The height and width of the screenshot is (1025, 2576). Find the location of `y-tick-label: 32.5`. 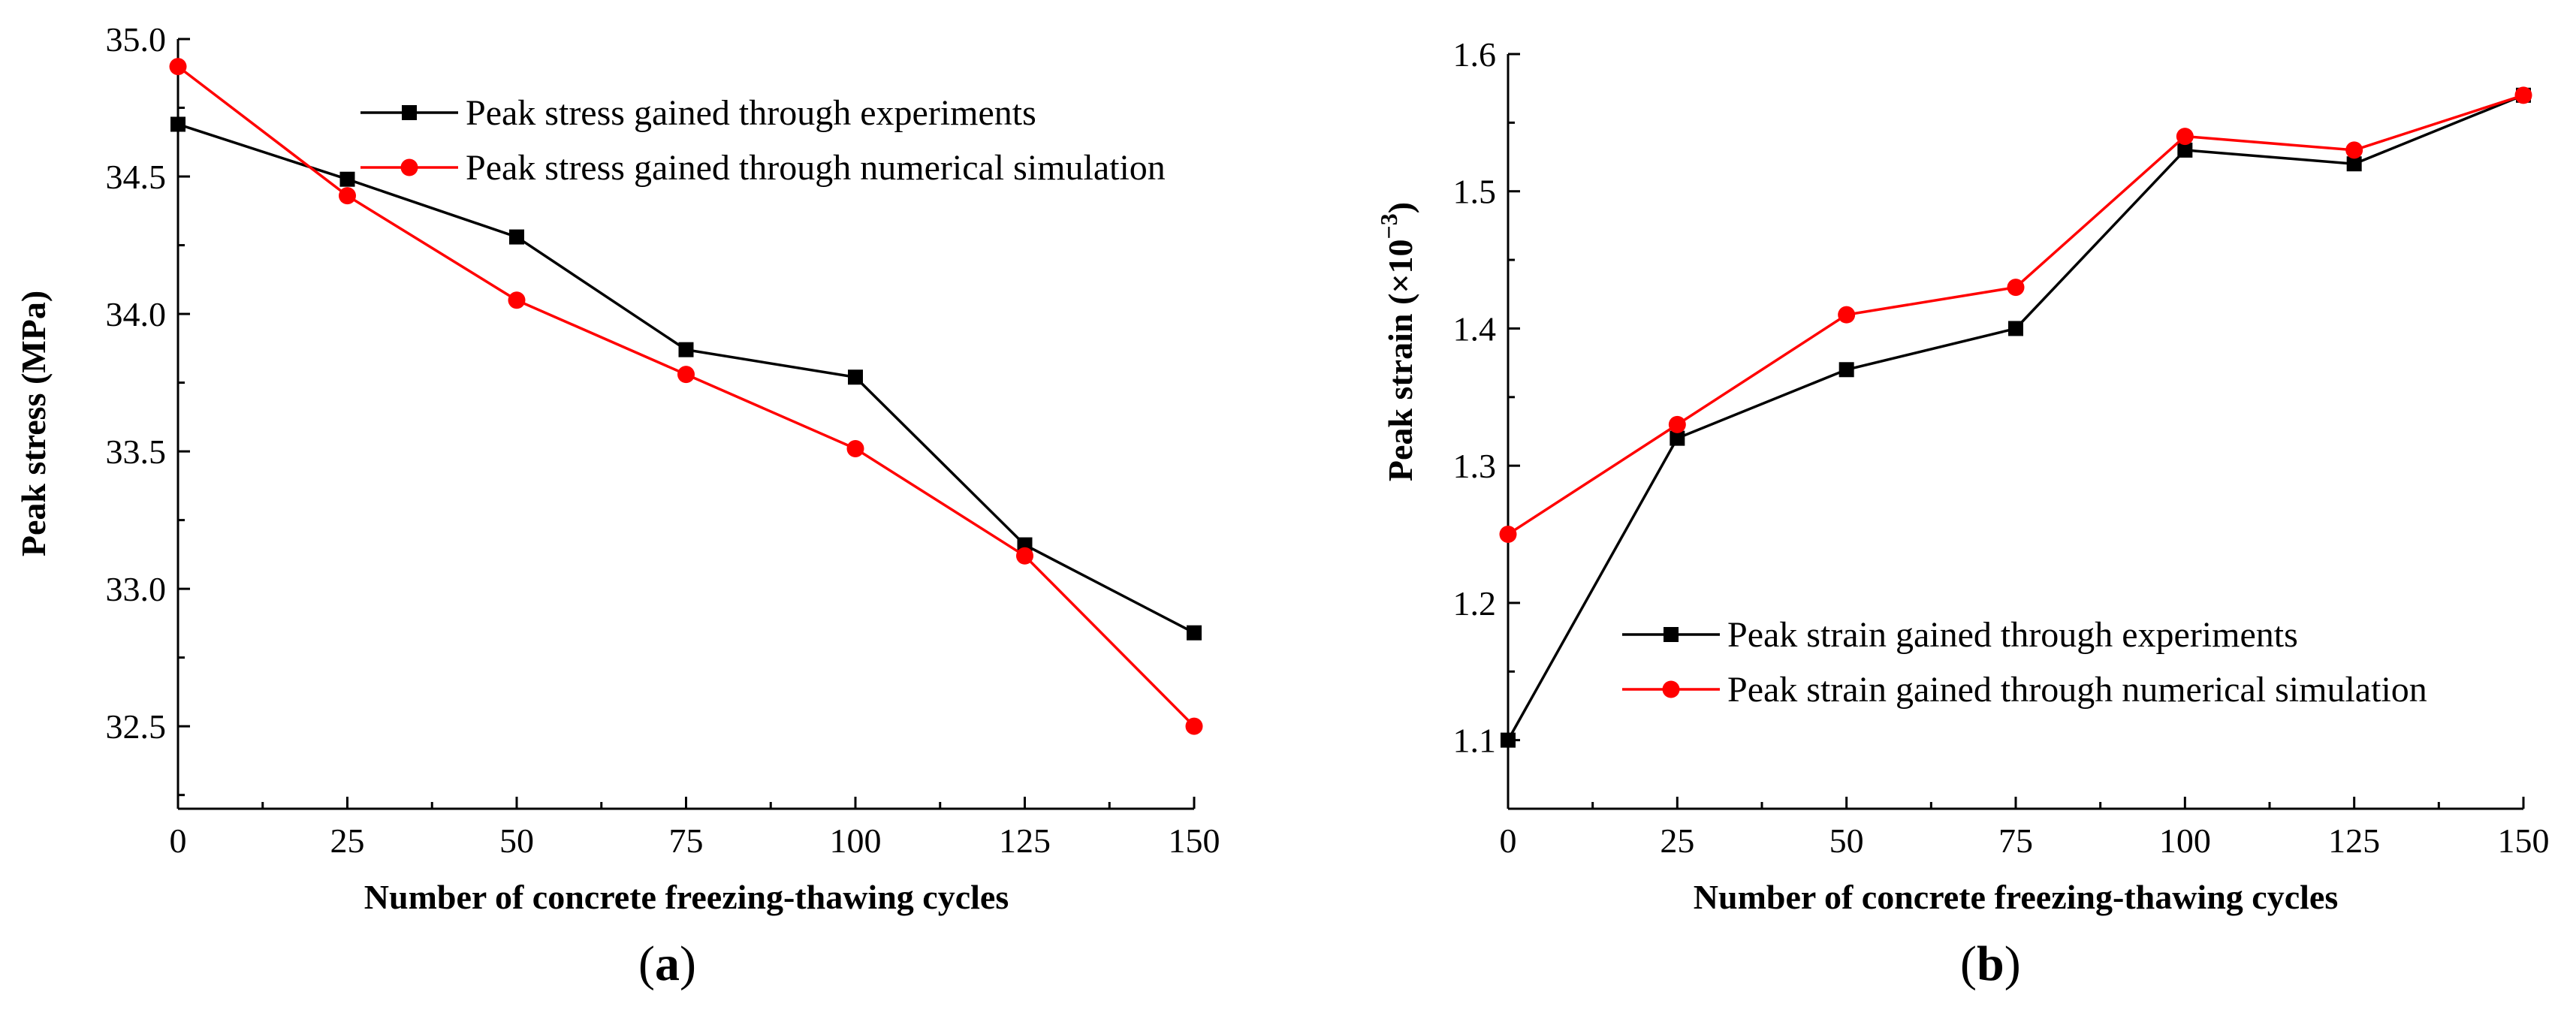

y-tick-label: 32.5 is located at coordinates (136, 726).